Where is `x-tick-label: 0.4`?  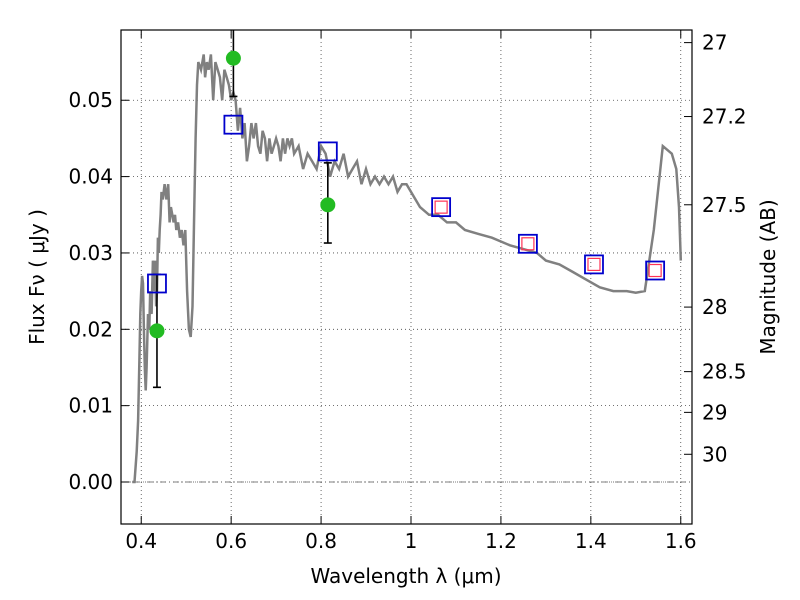 x-tick-label: 0.4 is located at coordinates (141, 541).